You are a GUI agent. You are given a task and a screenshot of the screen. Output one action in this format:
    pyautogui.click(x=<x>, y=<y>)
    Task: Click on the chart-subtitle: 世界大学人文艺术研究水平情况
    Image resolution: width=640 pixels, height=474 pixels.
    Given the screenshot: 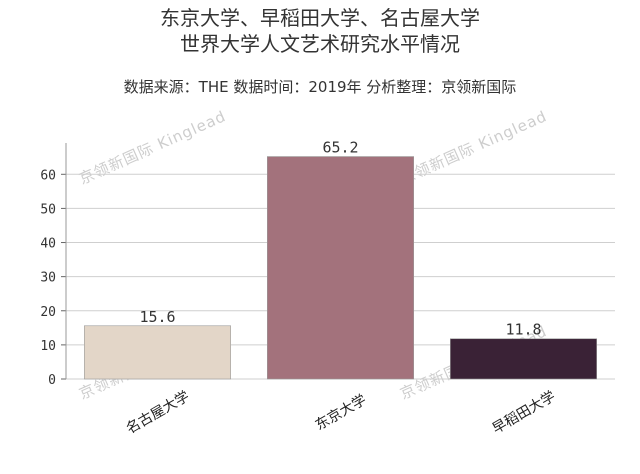 What is the action you would take?
    pyautogui.click(x=320, y=44)
    